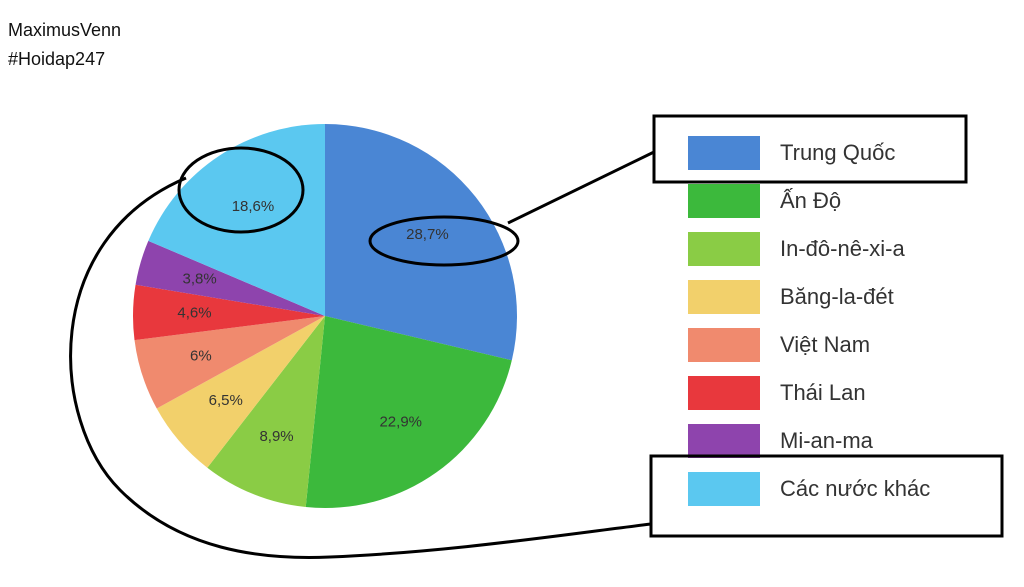 The width and height of the screenshot is (1024, 587). I want to click on data-label: 18,6%, so click(253, 206).